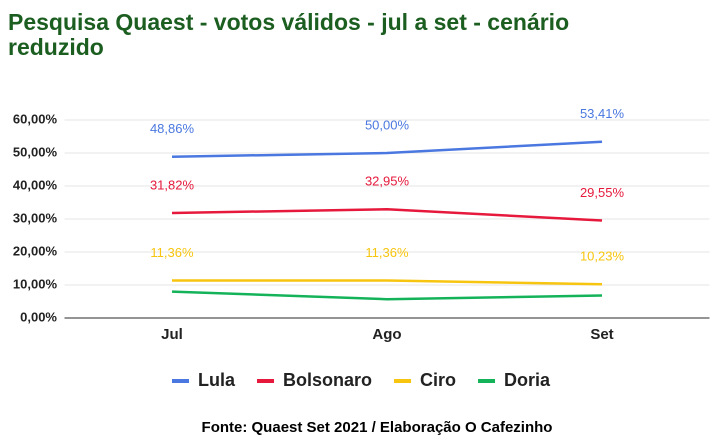 The image size is (717, 446). What do you see at coordinates (327, 380) in the screenshot?
I see `legend-label: Bolsonaro` at bounding box center [327, 380].